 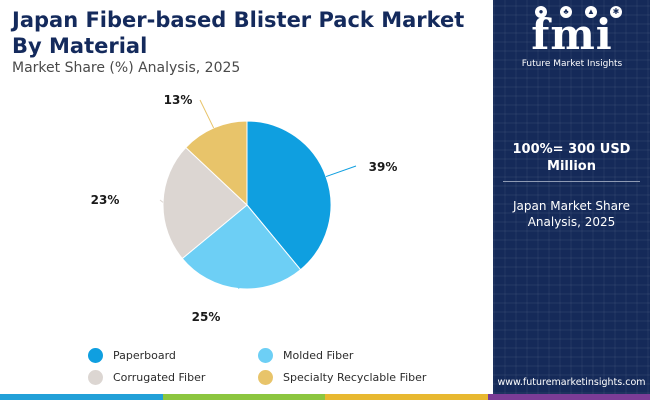 What do you see at coordinates (289, 195) in the screenshot?
I see `pie-slice-paperboard` at bounding box center [289, 195].